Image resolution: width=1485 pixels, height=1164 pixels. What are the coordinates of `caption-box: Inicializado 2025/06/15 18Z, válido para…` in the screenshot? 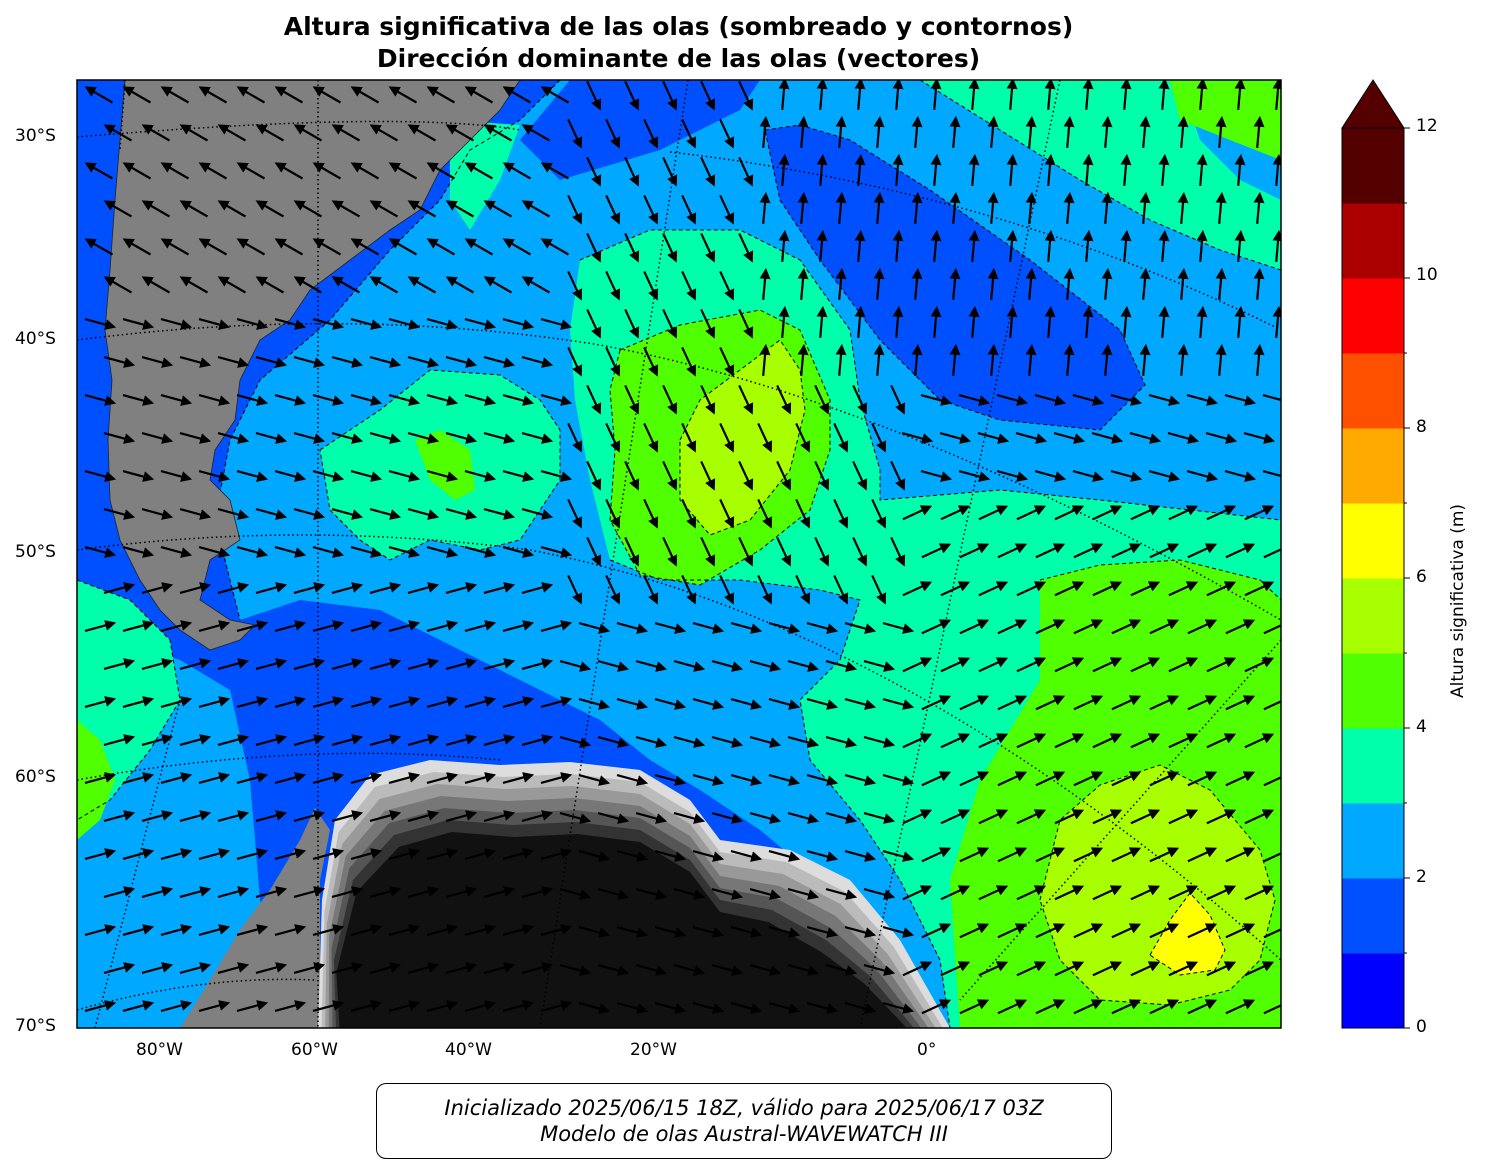 It's located at (744, 1121).